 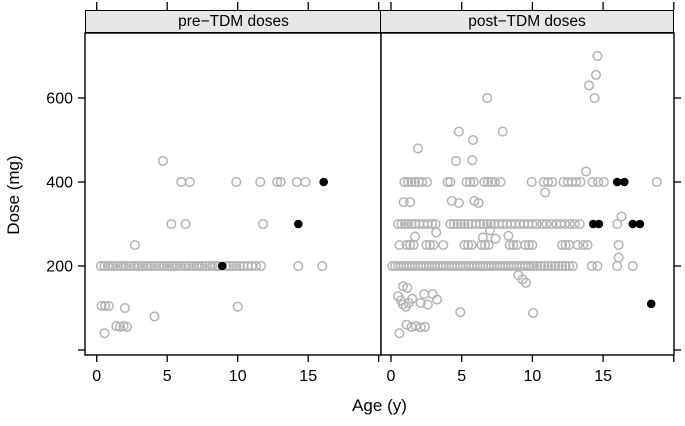 I want to click on panel-strip-pre-tdm: pre−TDM doses, so click(x=233, y=21).